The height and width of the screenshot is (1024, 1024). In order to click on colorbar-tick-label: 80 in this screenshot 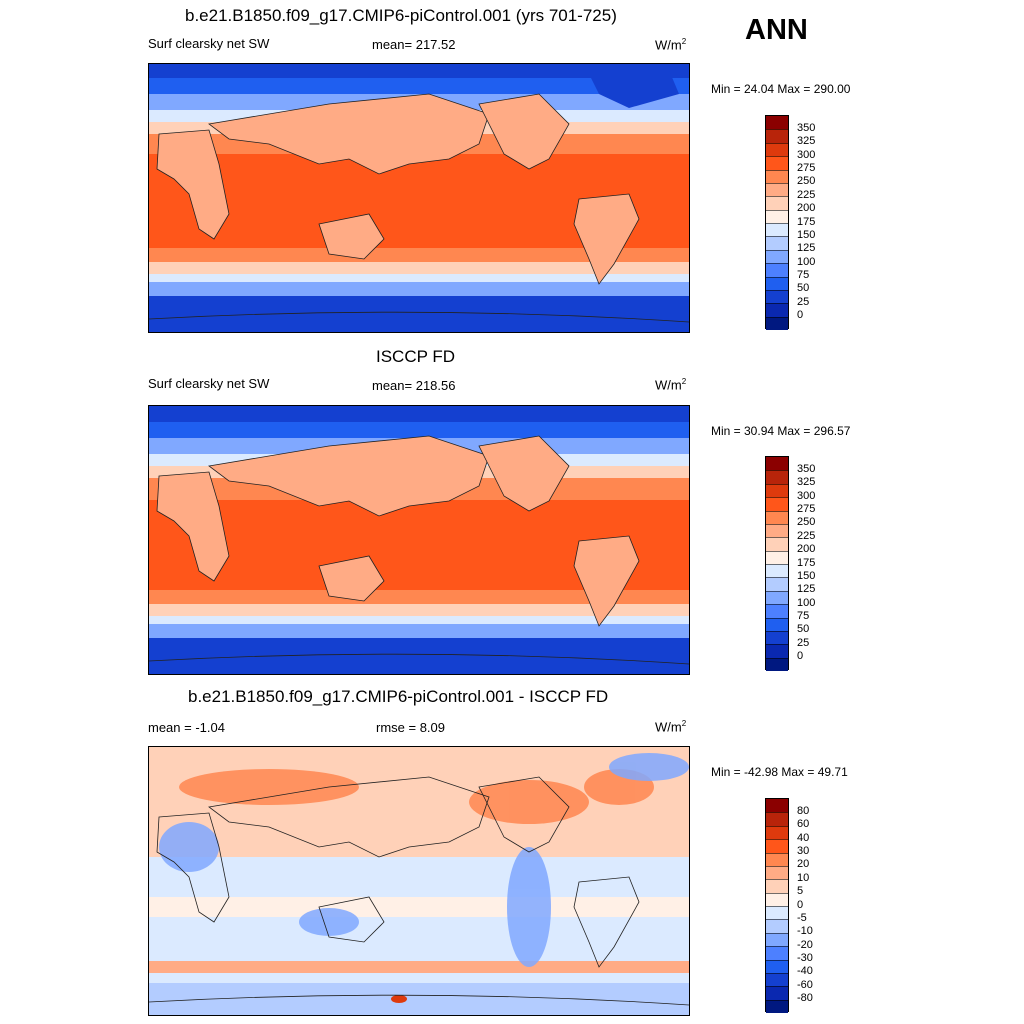, I will do `click(803, 810)`.